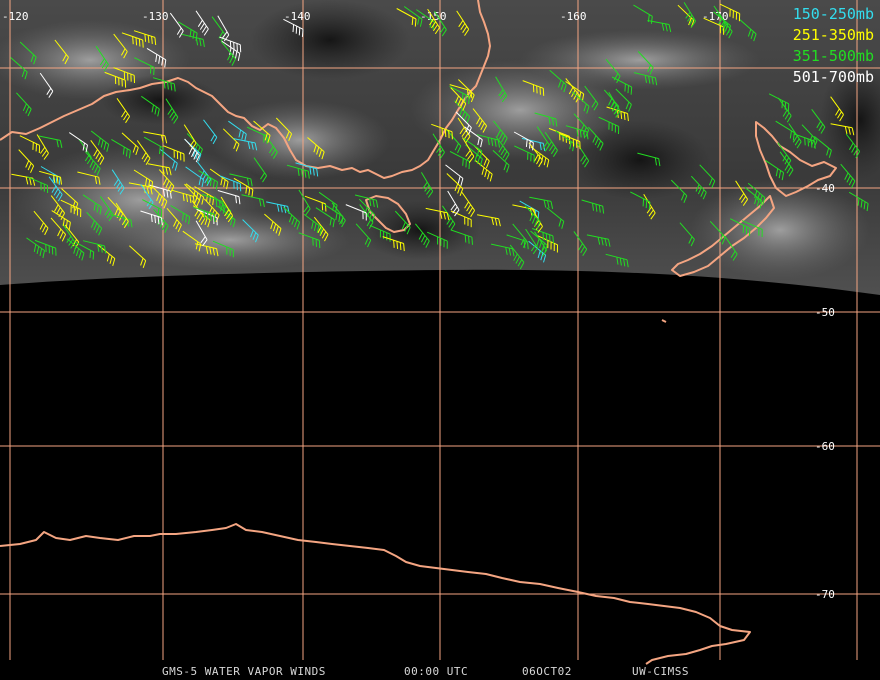 Image resolution: width=880 pixels, height=680 pixels. What do you see at coordinates (436, 671) in the screenshot?
I see `observation-time: 00:00 UTC` at bounding box center [436, 671].